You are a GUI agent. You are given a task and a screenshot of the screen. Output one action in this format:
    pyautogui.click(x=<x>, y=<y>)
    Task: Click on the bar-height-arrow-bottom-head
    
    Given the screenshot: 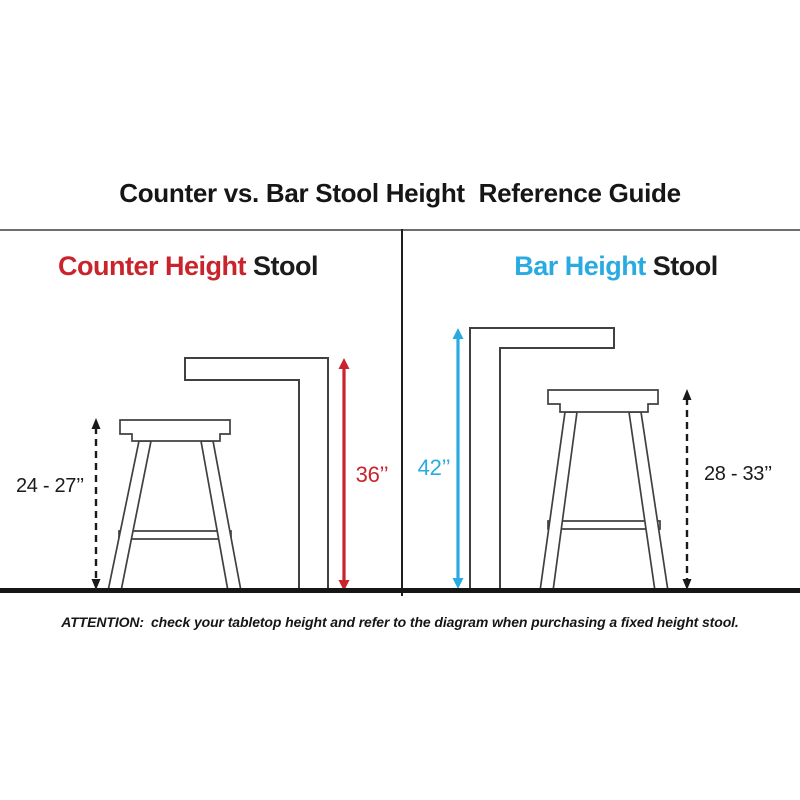 What is the action you would take?
    pyautogui.click(x=458, y=583)
    